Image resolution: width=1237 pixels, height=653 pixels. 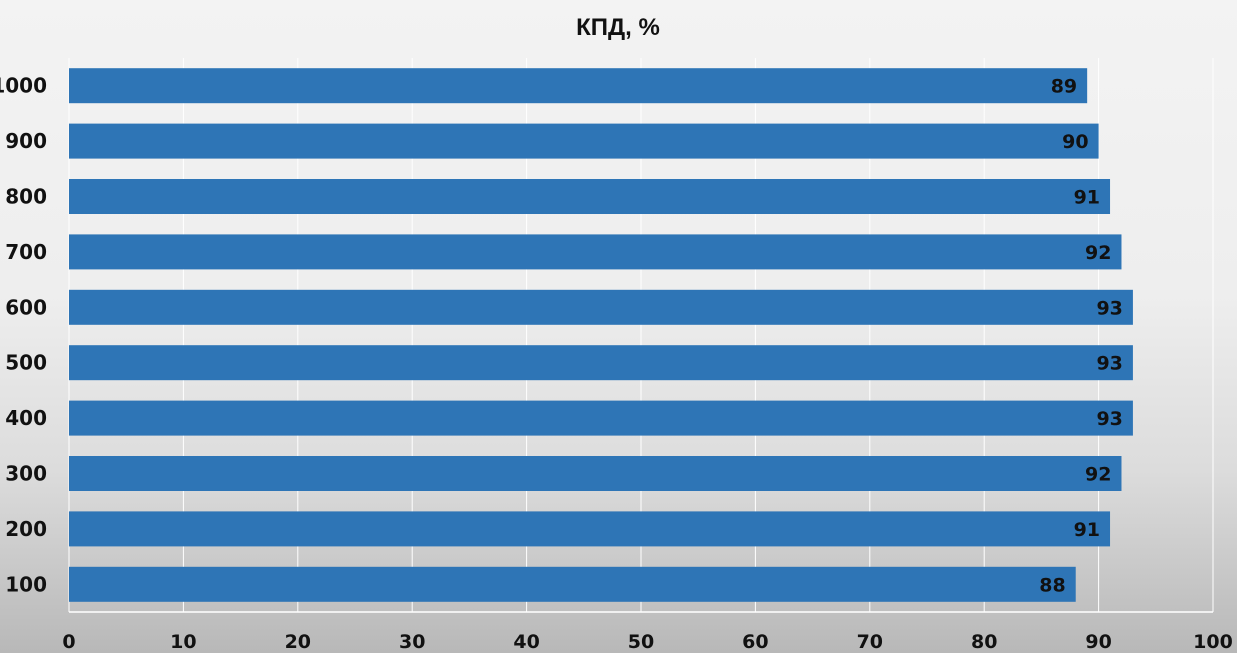 What do you see at coordinates (870, 642) in the screenshot?
I see `x-tick-label: 70` at bounding box center [870, 642].